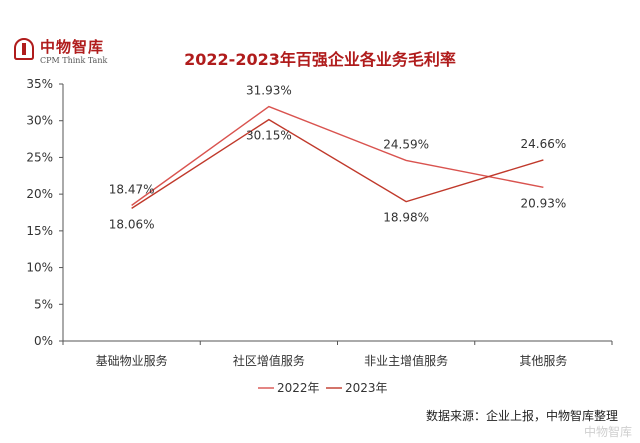  Describe the element at coordinates (543, 144) in the screenshot. I see `data-label: 24.66%` at that location.